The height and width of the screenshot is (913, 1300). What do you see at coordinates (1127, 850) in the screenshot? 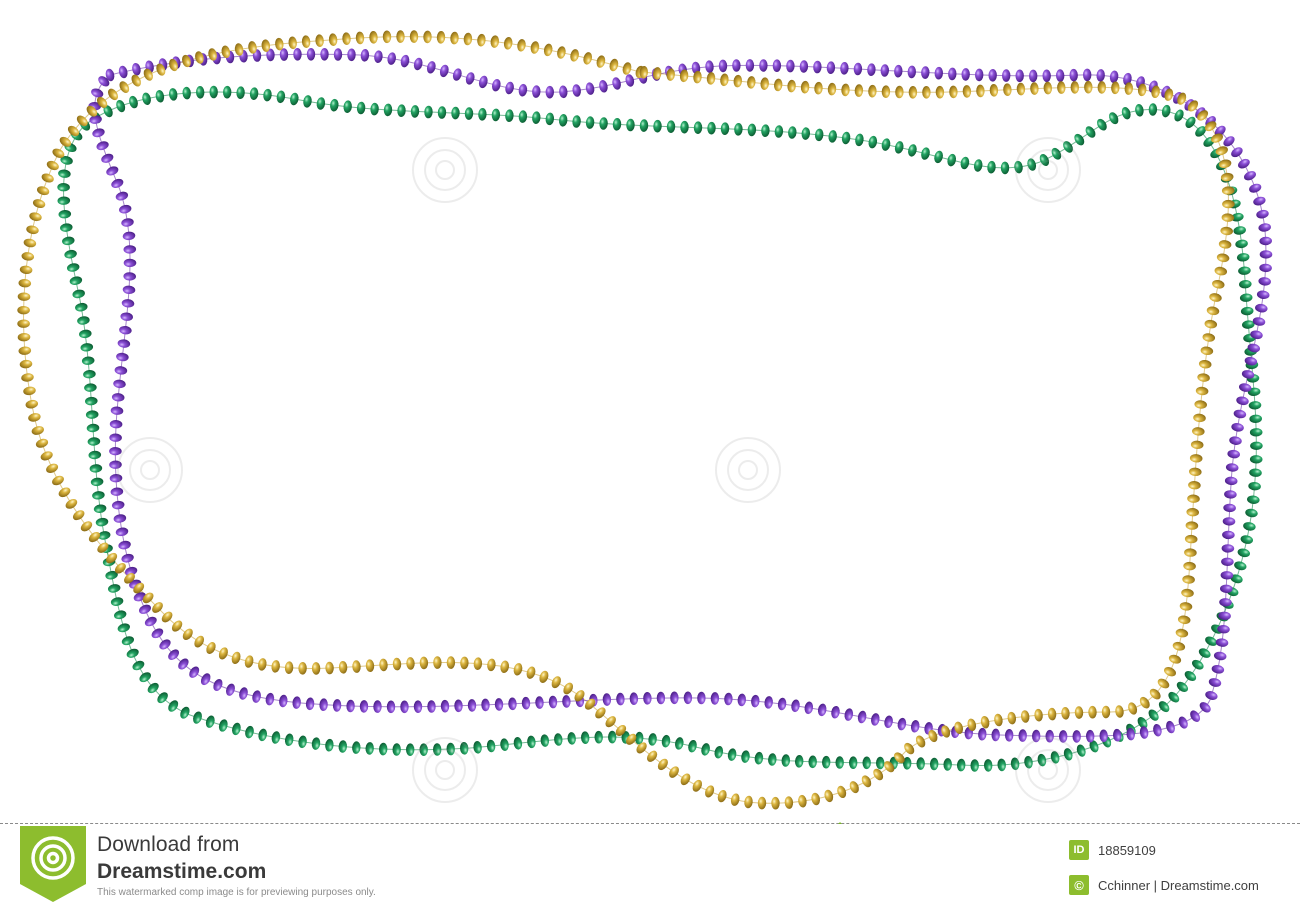
I see `image-id: 18859109` at bounding box center [1127, 850].